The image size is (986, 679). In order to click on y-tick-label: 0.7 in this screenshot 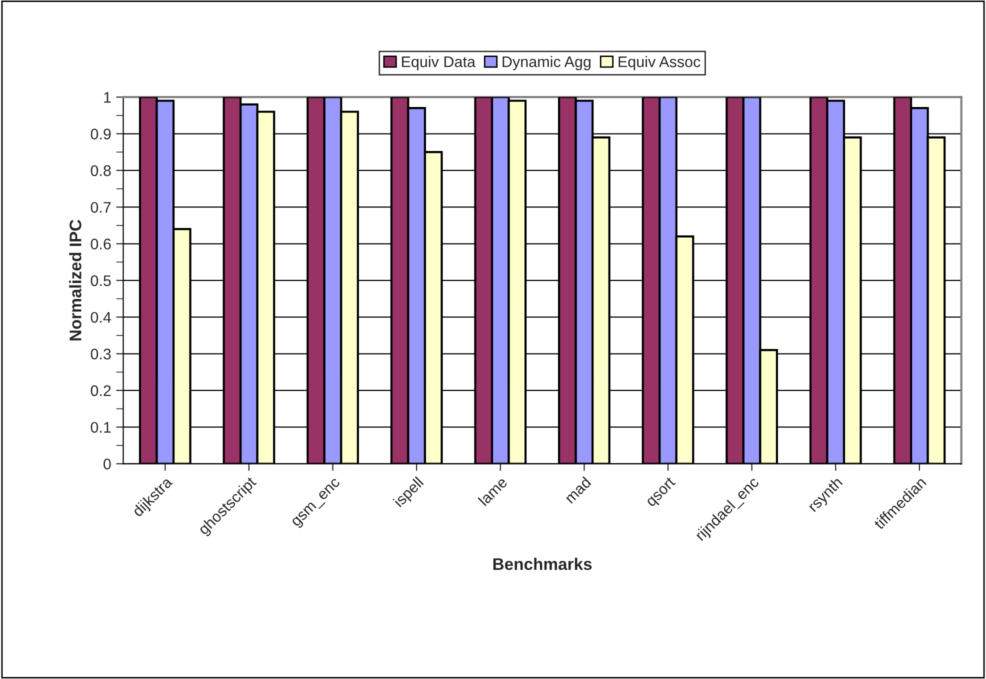, I will do `click(100, 207)`.